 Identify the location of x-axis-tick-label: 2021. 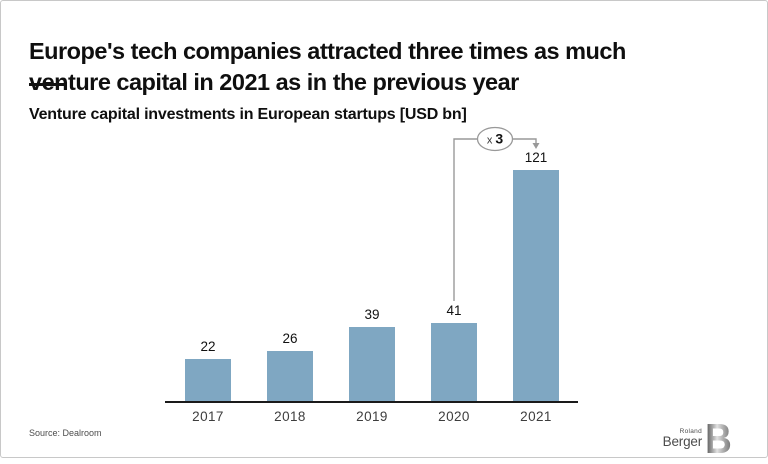
(536, 416).